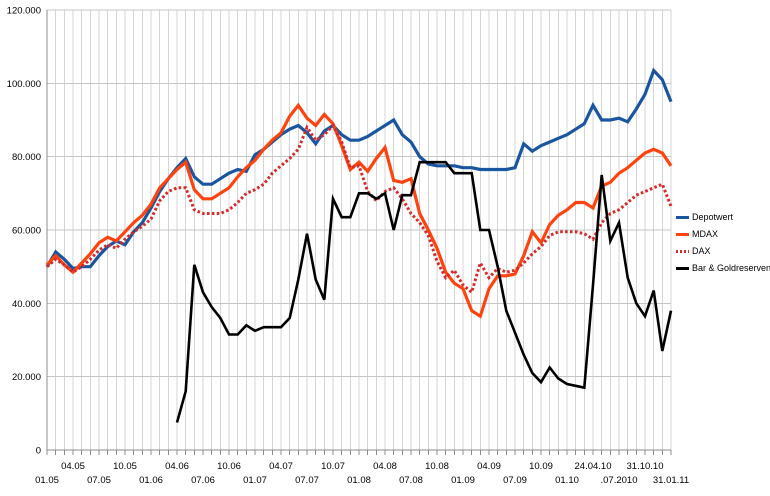  What do you see at coordinates (619, 480) in the screenshot?
I see `x-axis-tick-label: .07.2010` at bounding box center [619, 480].